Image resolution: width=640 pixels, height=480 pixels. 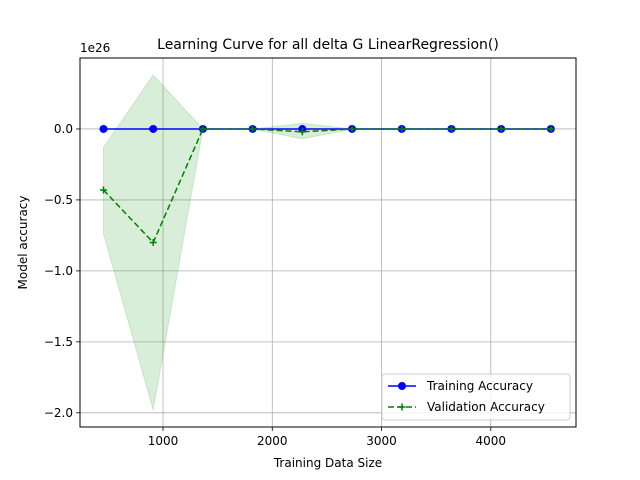 What do you see at coordinates (58, 200) in the screenshot?
I see `y-tick-label: −0.5` at bounding box center [58, 200].